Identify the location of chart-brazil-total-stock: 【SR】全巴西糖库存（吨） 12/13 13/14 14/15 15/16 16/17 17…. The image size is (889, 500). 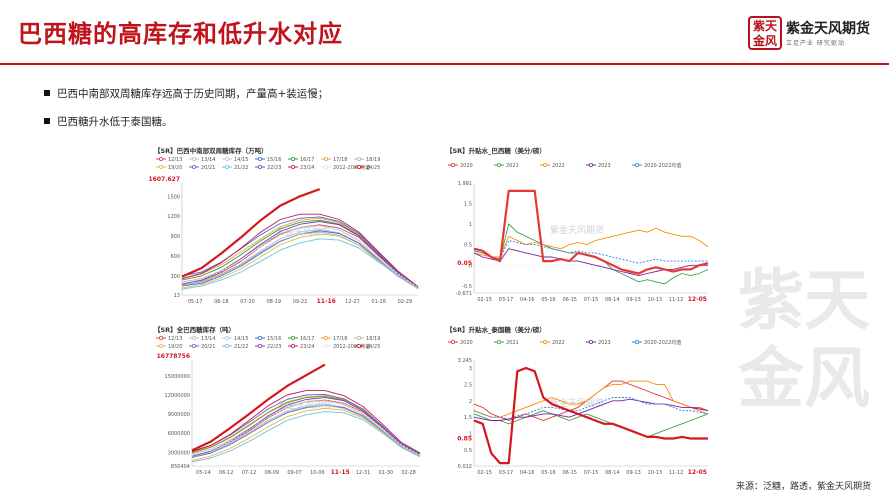
(287, 400).